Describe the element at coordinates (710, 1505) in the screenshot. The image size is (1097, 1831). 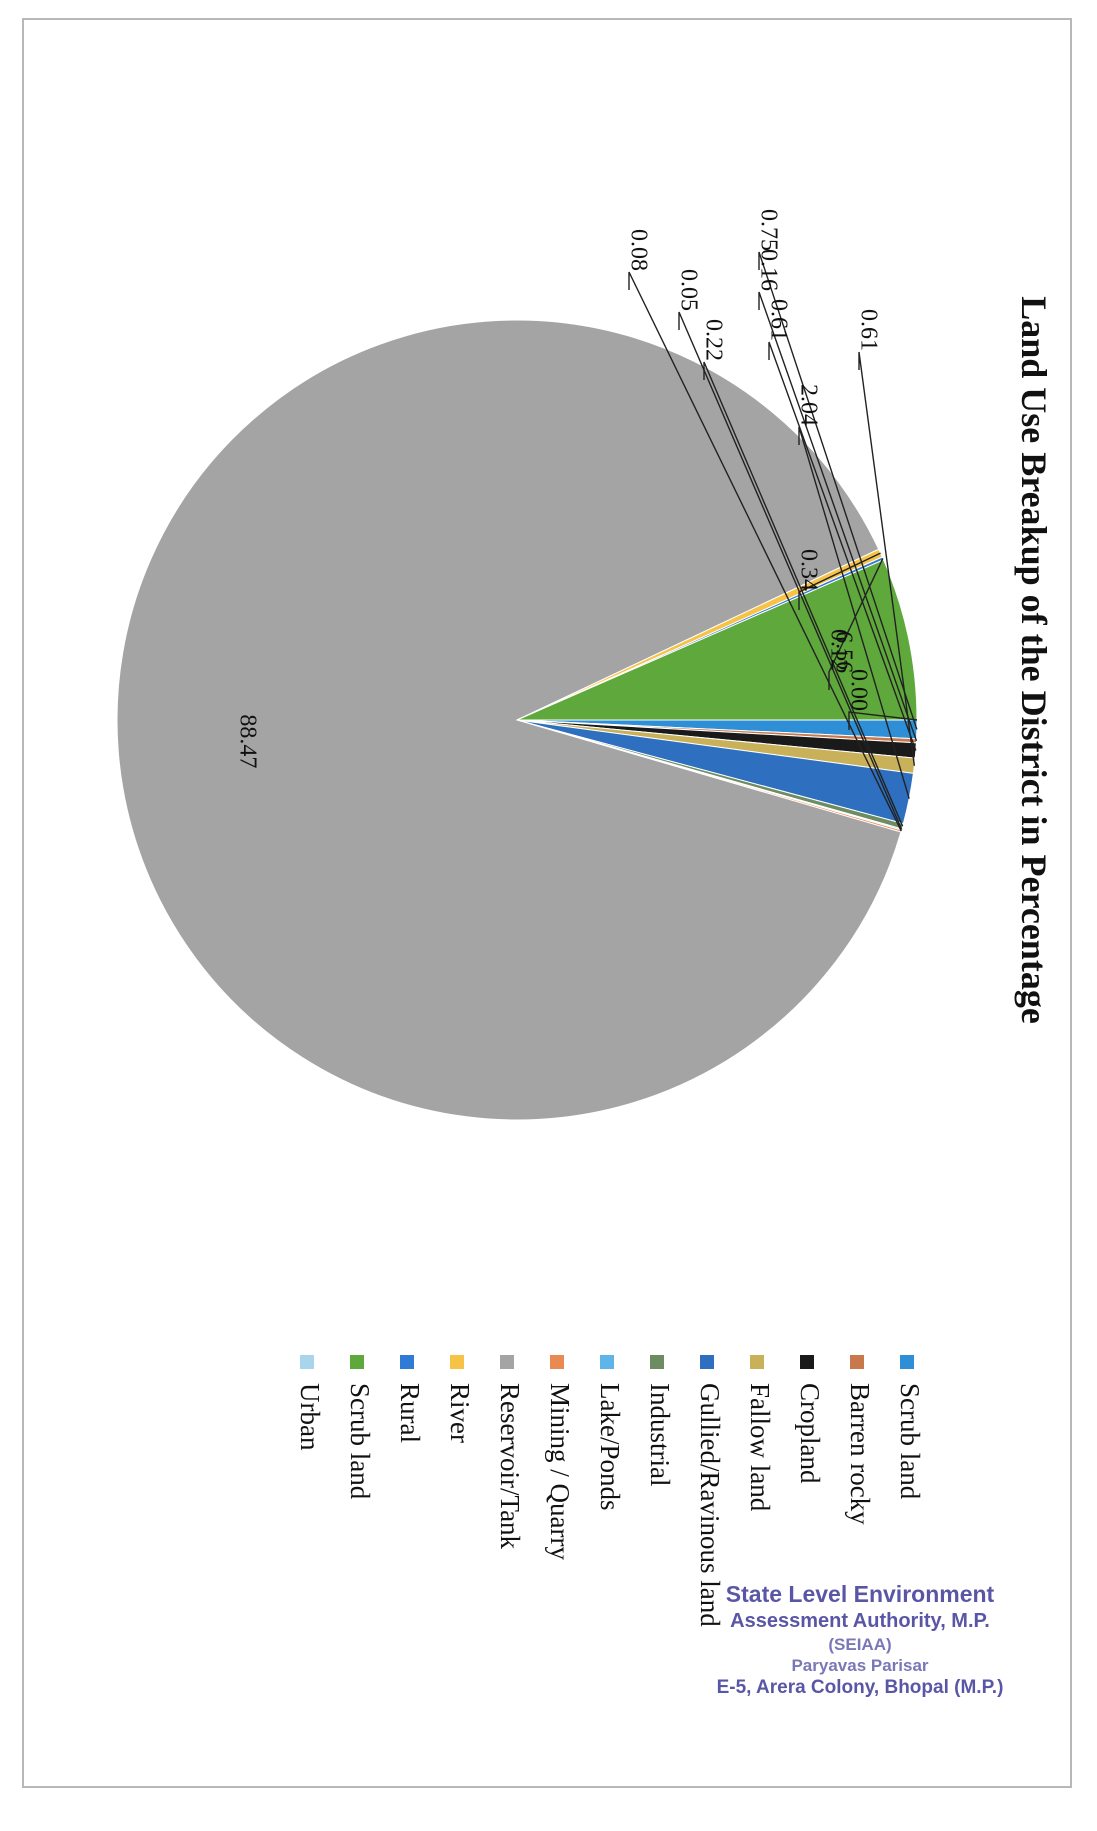
I see `legend-label: Gullied/Ravinous land` at that location.